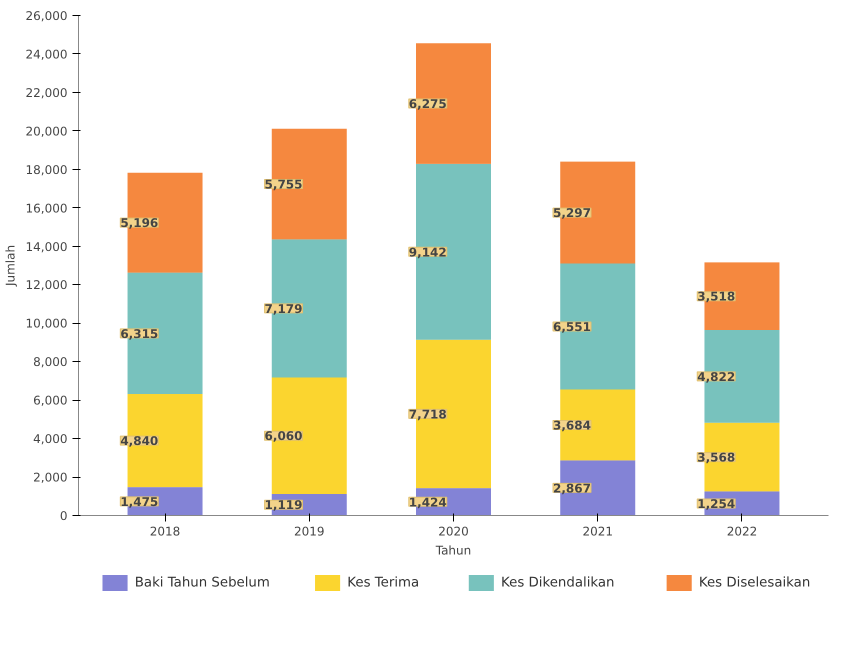 The image size is (858, 672). Describe the element at coordinates (139, 333) in the screenshot. I see `data-label: 6,315` at that location.